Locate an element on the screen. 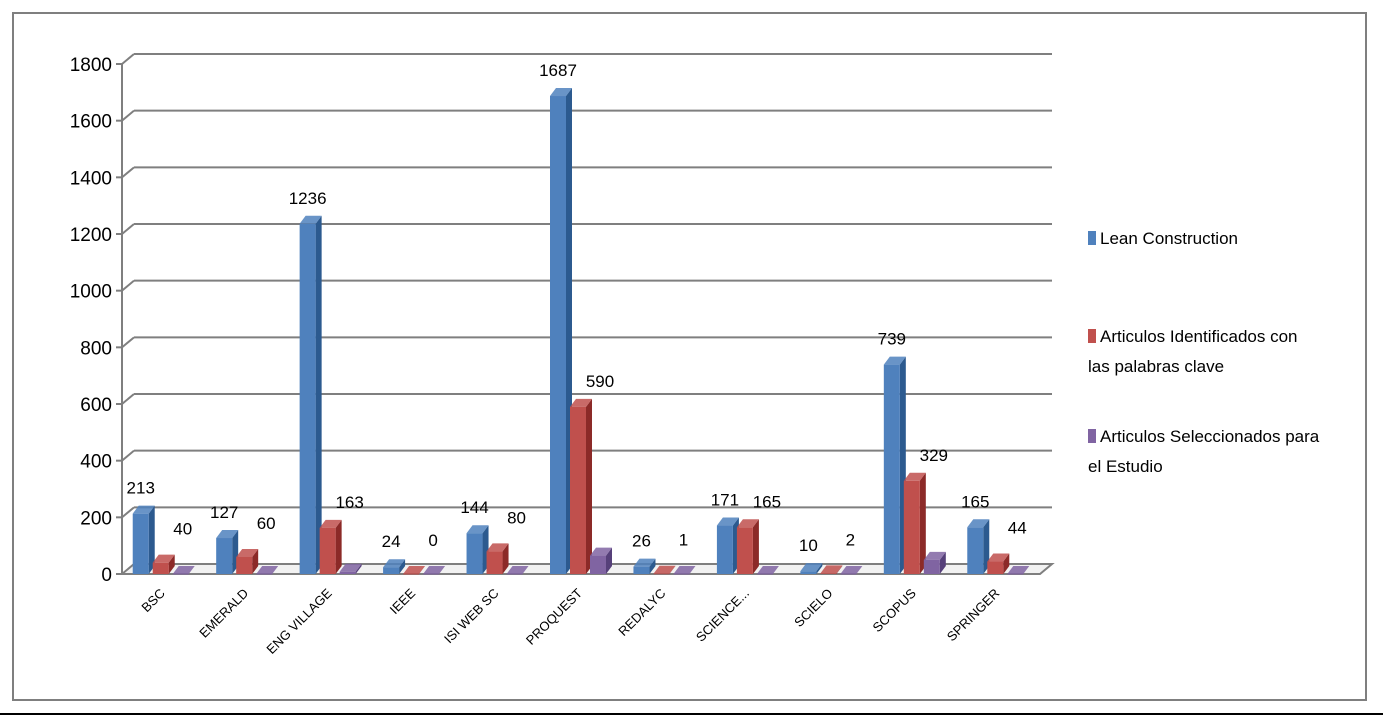 The width and height of the screenshot is (1383, 717). y-tick-label: 800 is located at coordinates (96, 348).